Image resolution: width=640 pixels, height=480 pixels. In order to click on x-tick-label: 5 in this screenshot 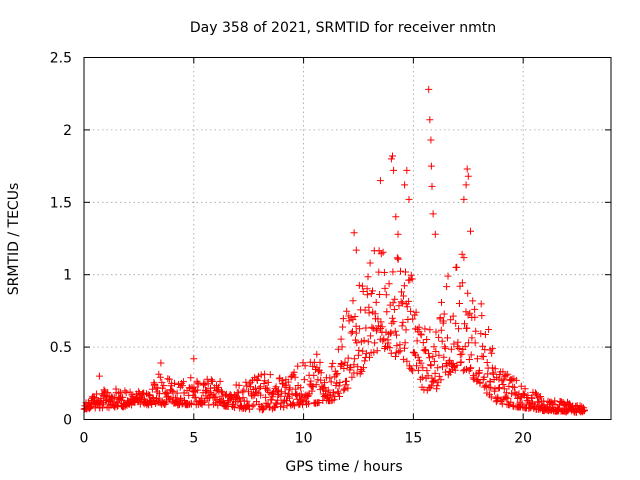, I will do `click(193, 439)`.